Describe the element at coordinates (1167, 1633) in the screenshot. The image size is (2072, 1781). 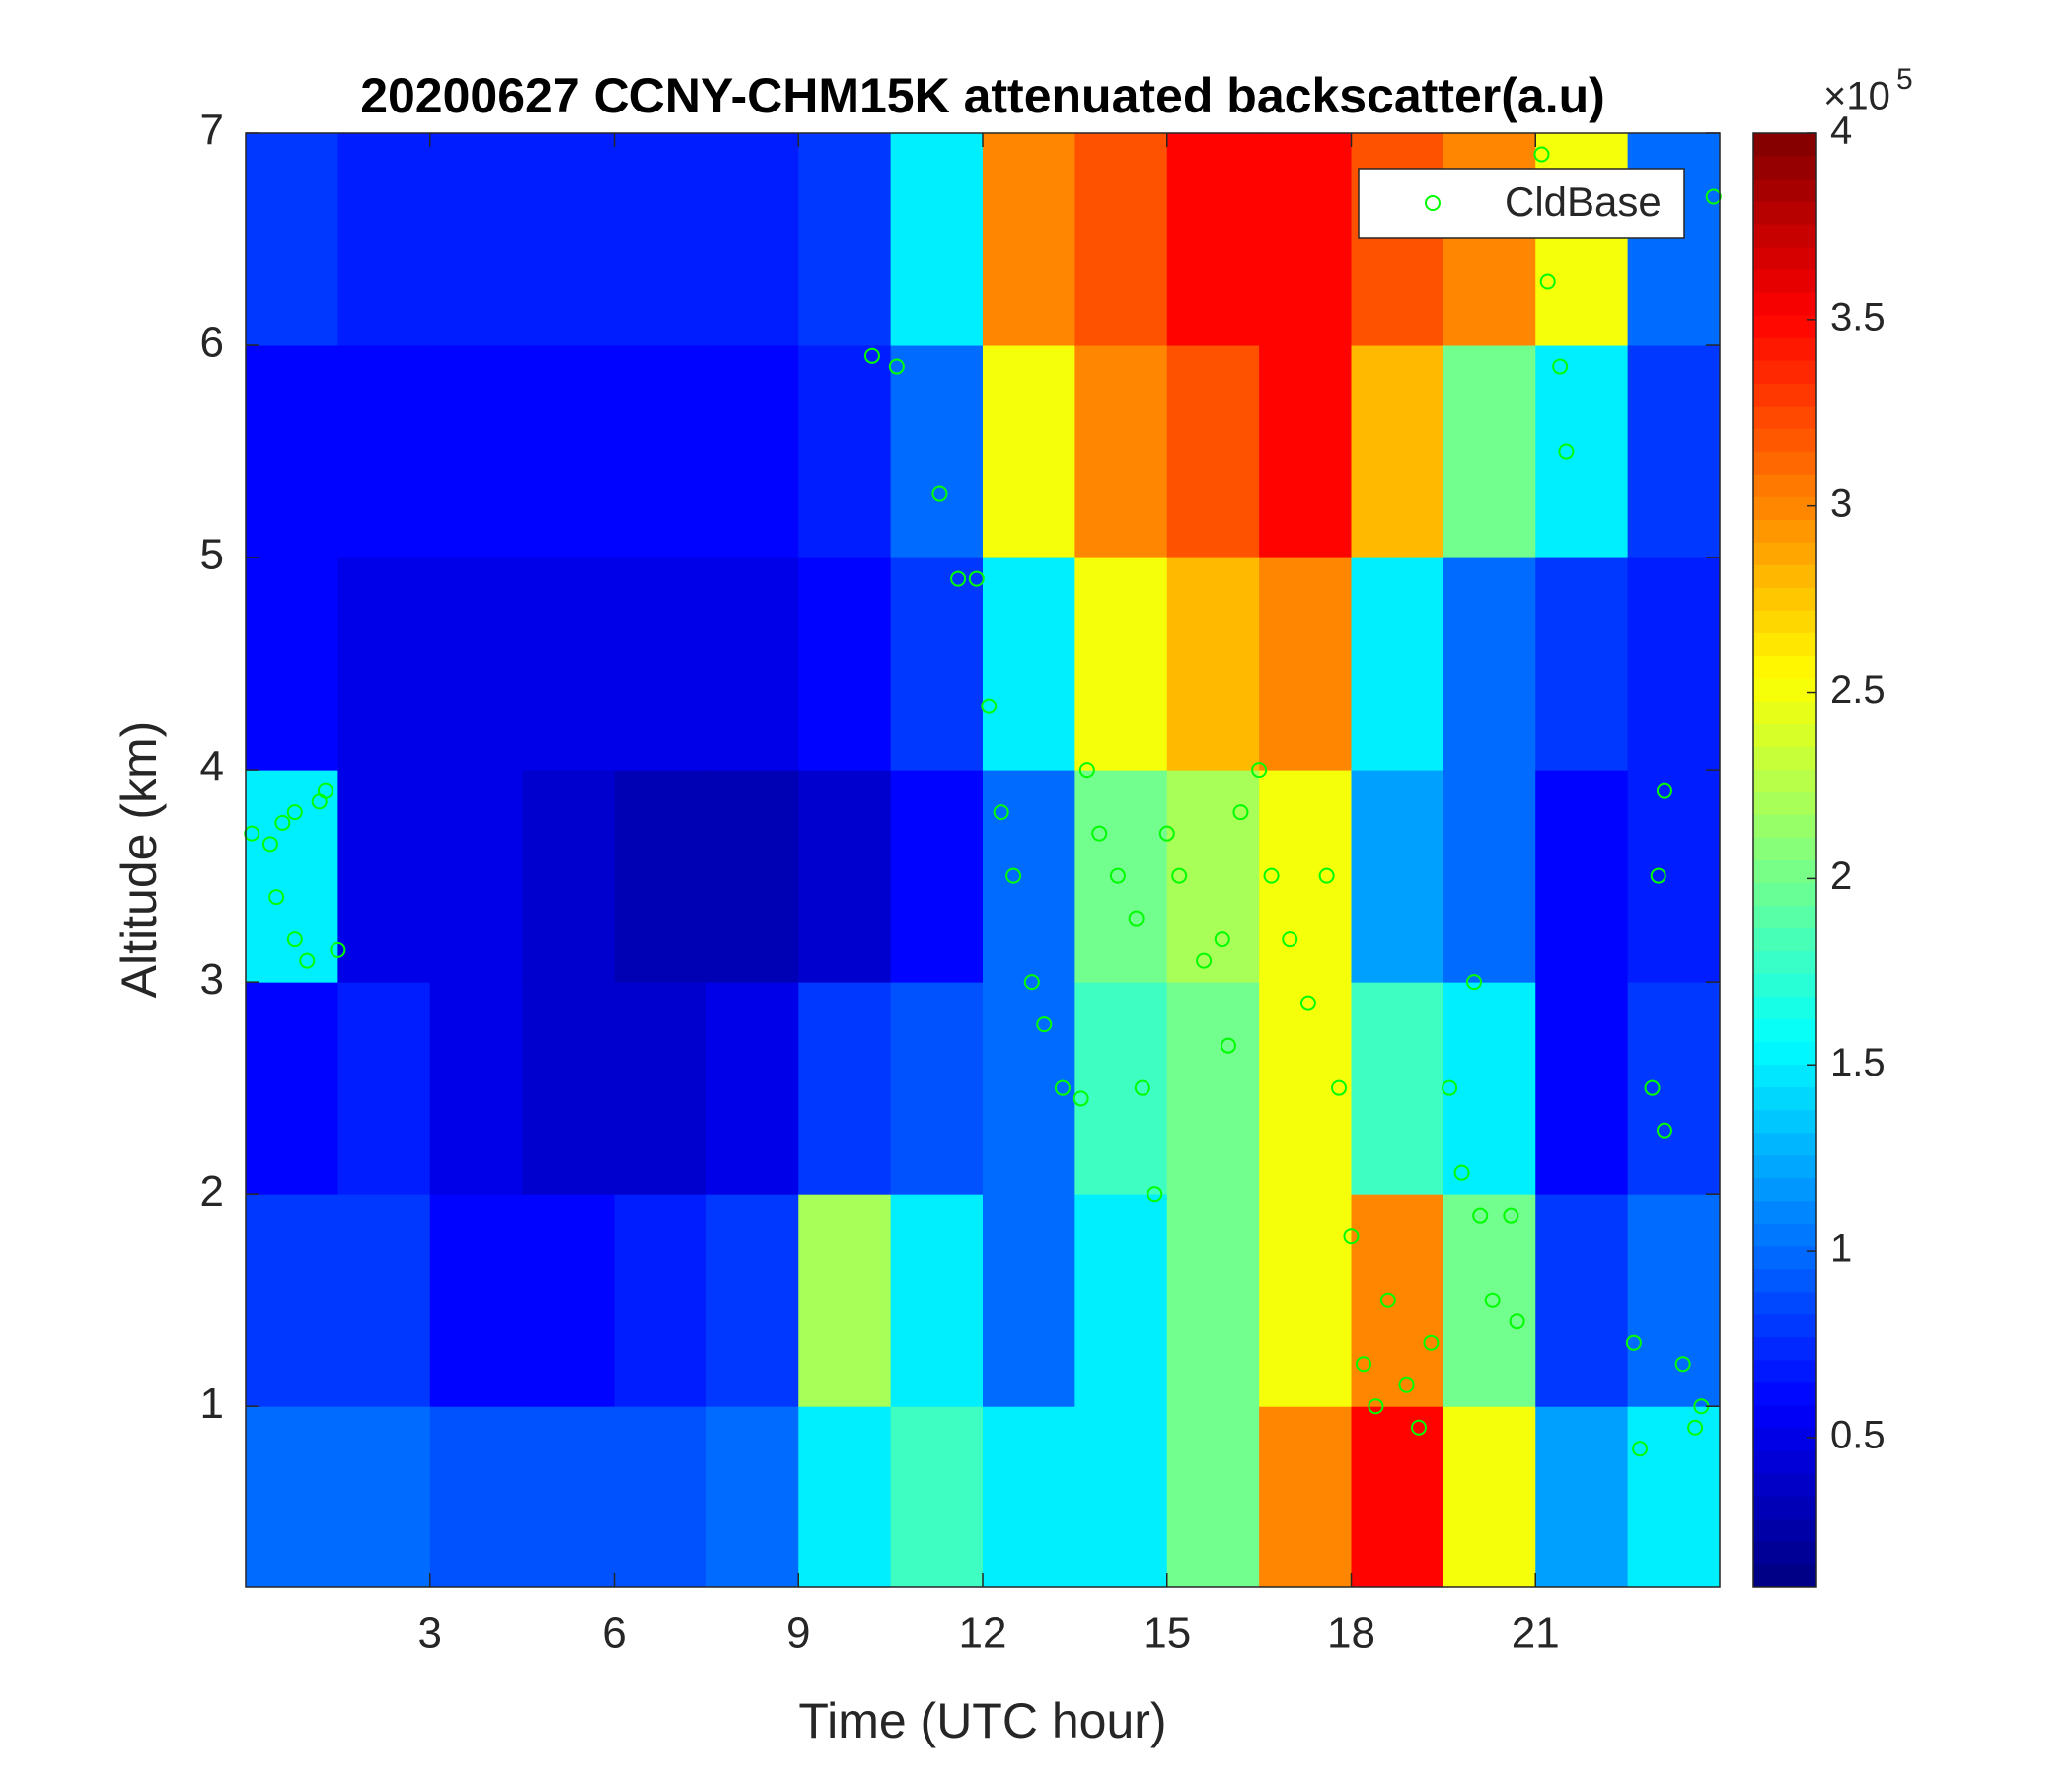
I see `x-tick-label: 15` at that location.